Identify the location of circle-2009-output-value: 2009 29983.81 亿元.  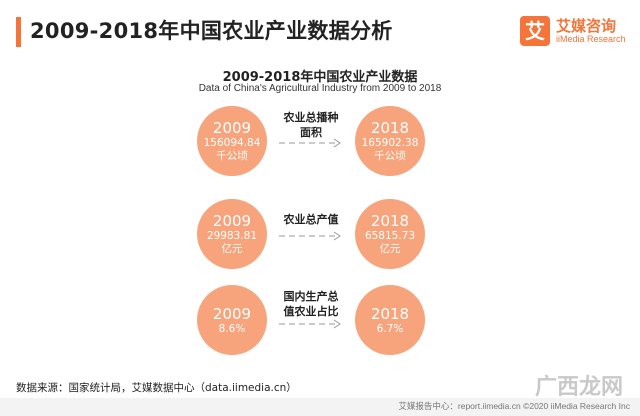
(232, 234).